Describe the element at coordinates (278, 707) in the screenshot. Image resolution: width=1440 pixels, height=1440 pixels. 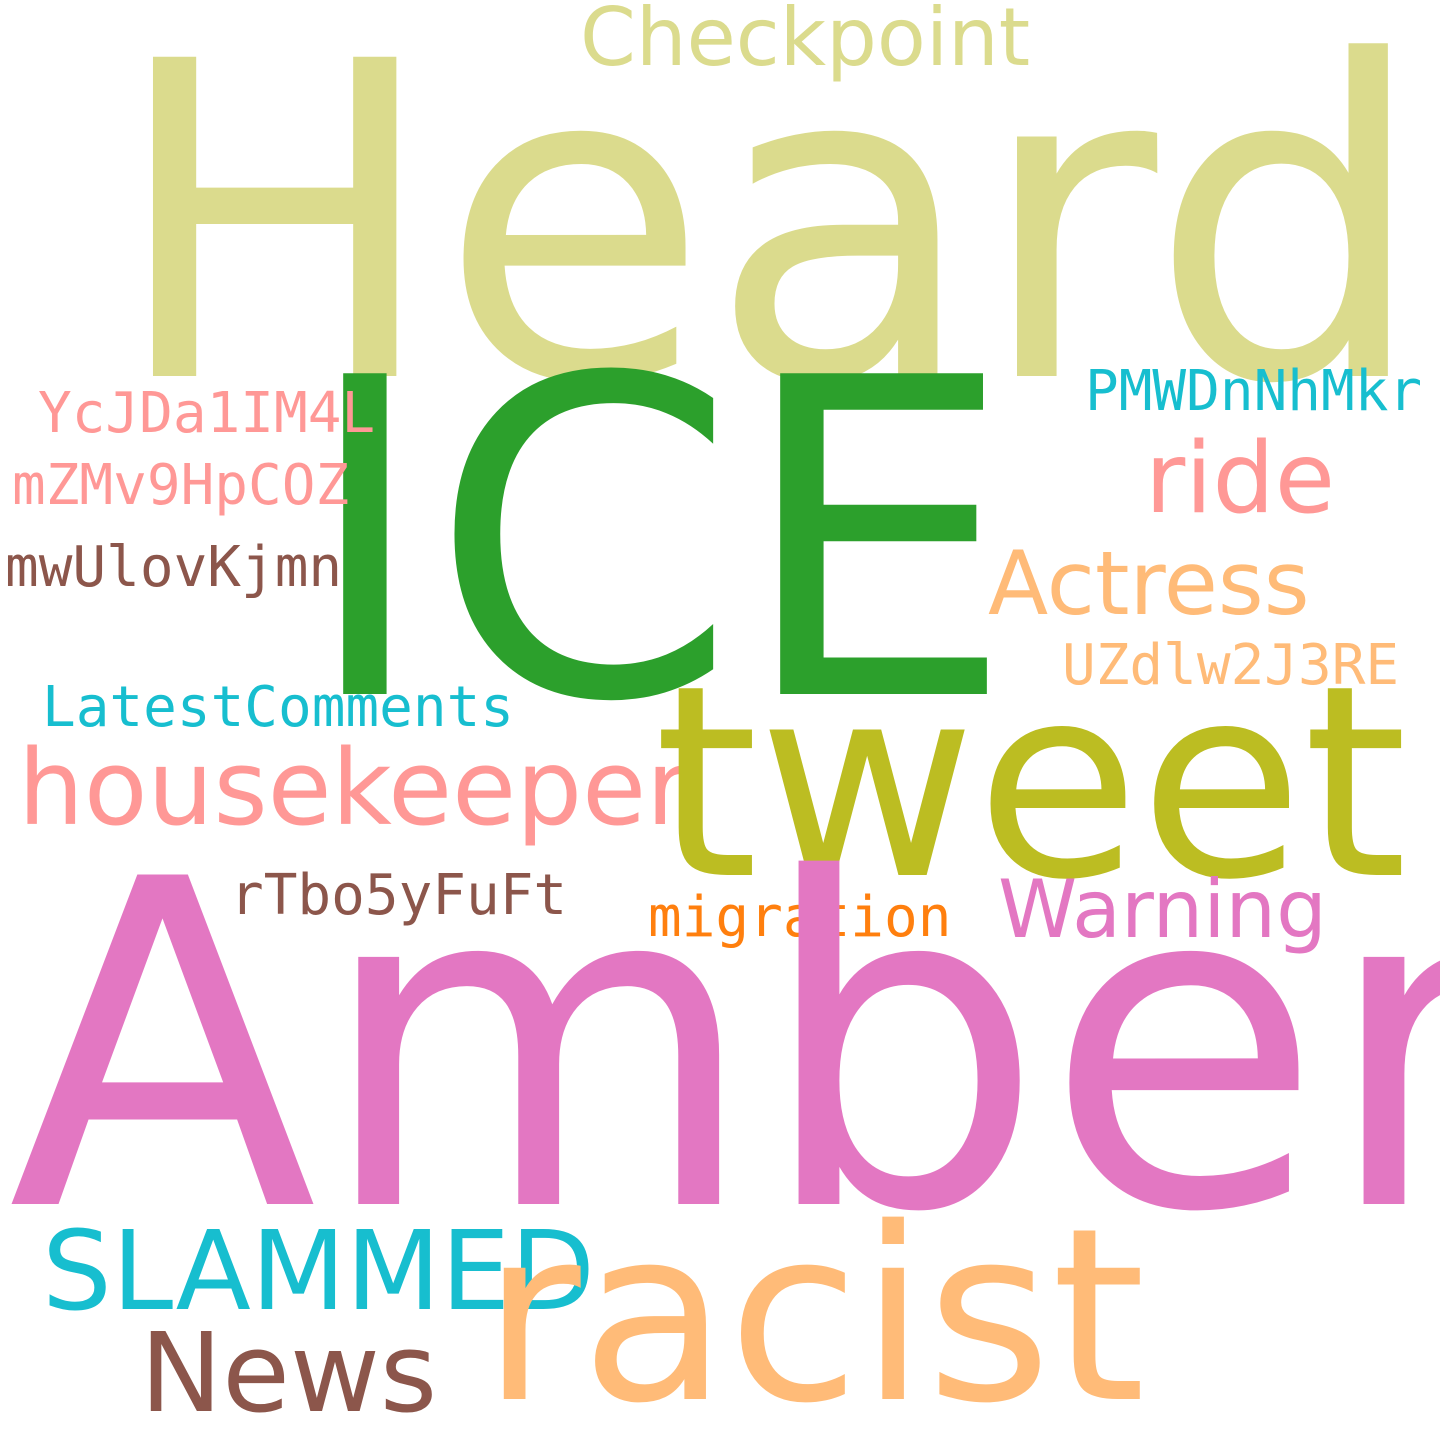
I see `word-latestcomments: LatestComments` at that location.